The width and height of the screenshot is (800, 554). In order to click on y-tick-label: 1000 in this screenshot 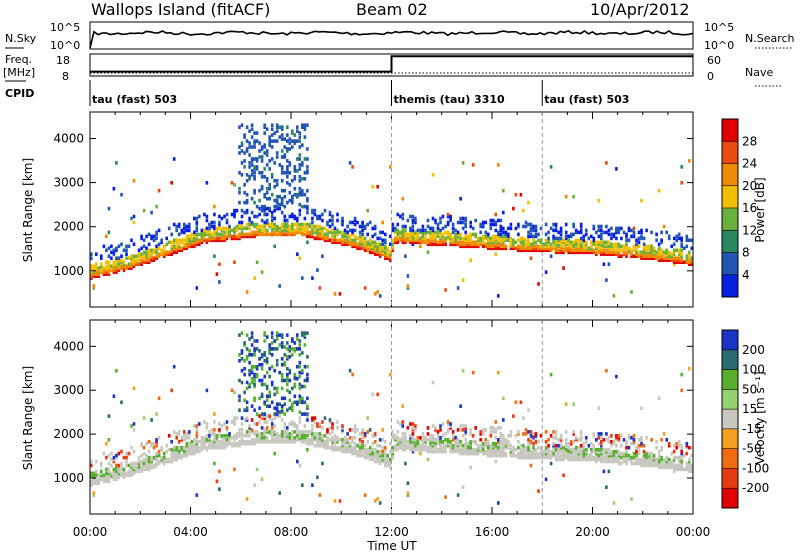, I will do `click(68, 478)`.